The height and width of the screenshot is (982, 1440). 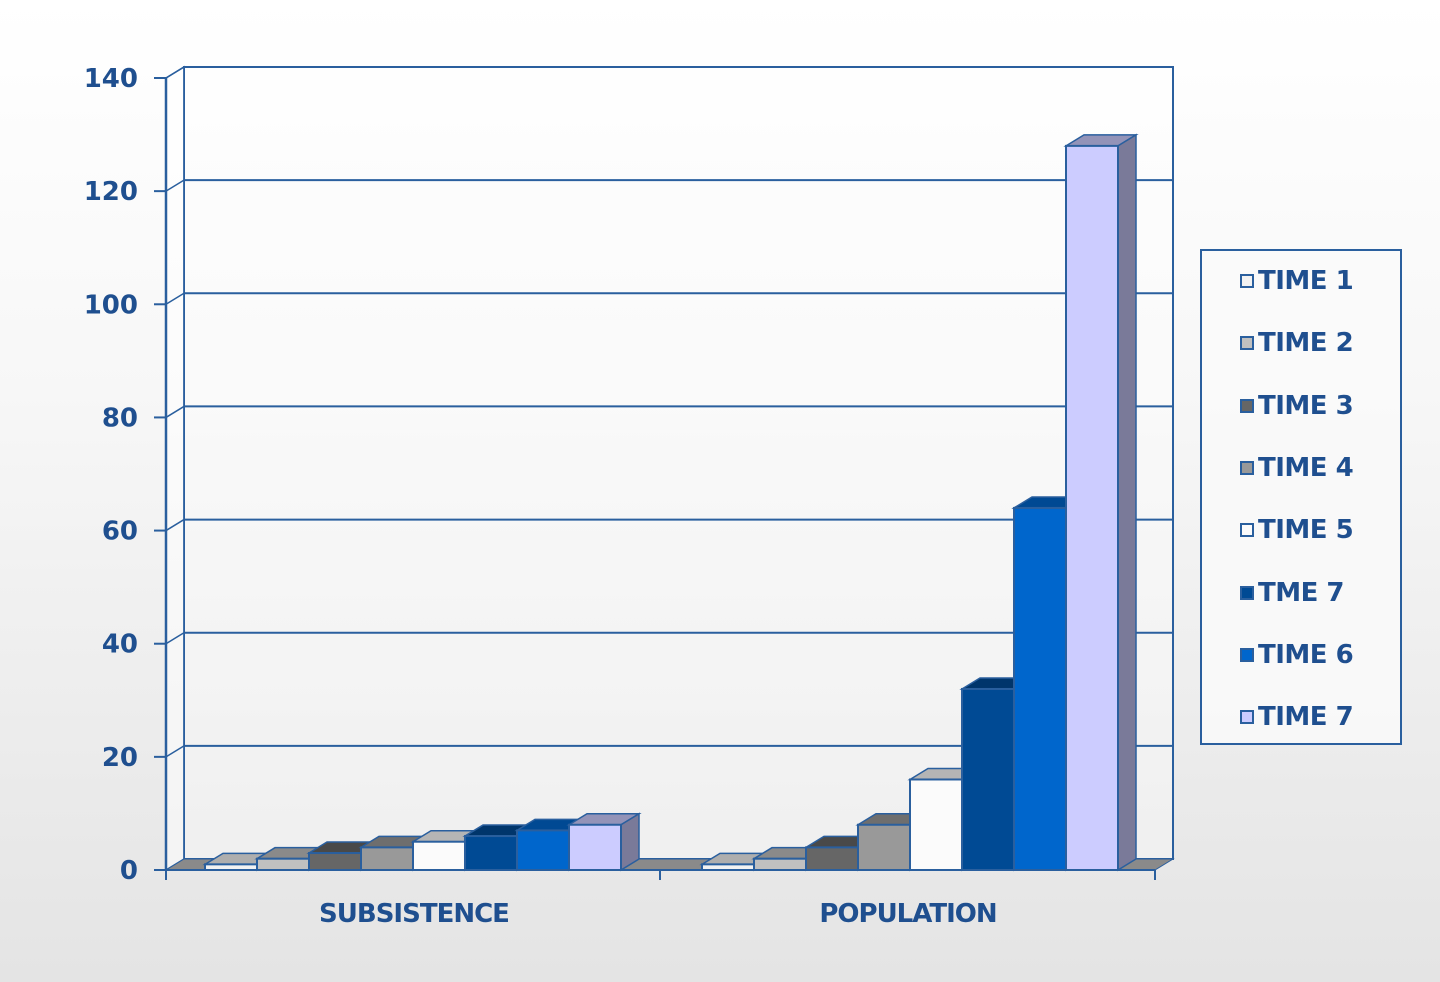 What do you see at coordinates (111, 192) in the screenshot?
I see `y-tick-label: 120` at bounding box center [111, 192].